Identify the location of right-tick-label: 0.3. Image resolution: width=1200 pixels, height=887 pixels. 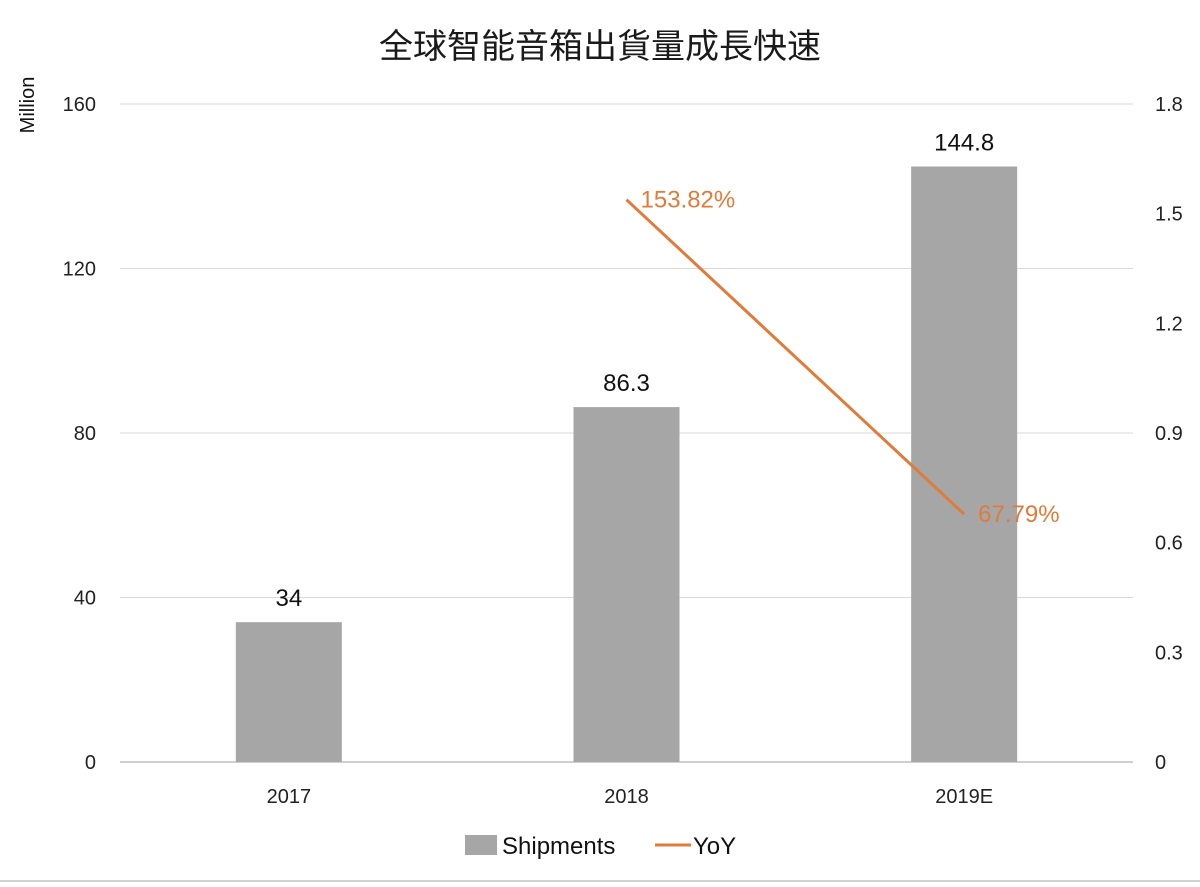
(1169, 653).